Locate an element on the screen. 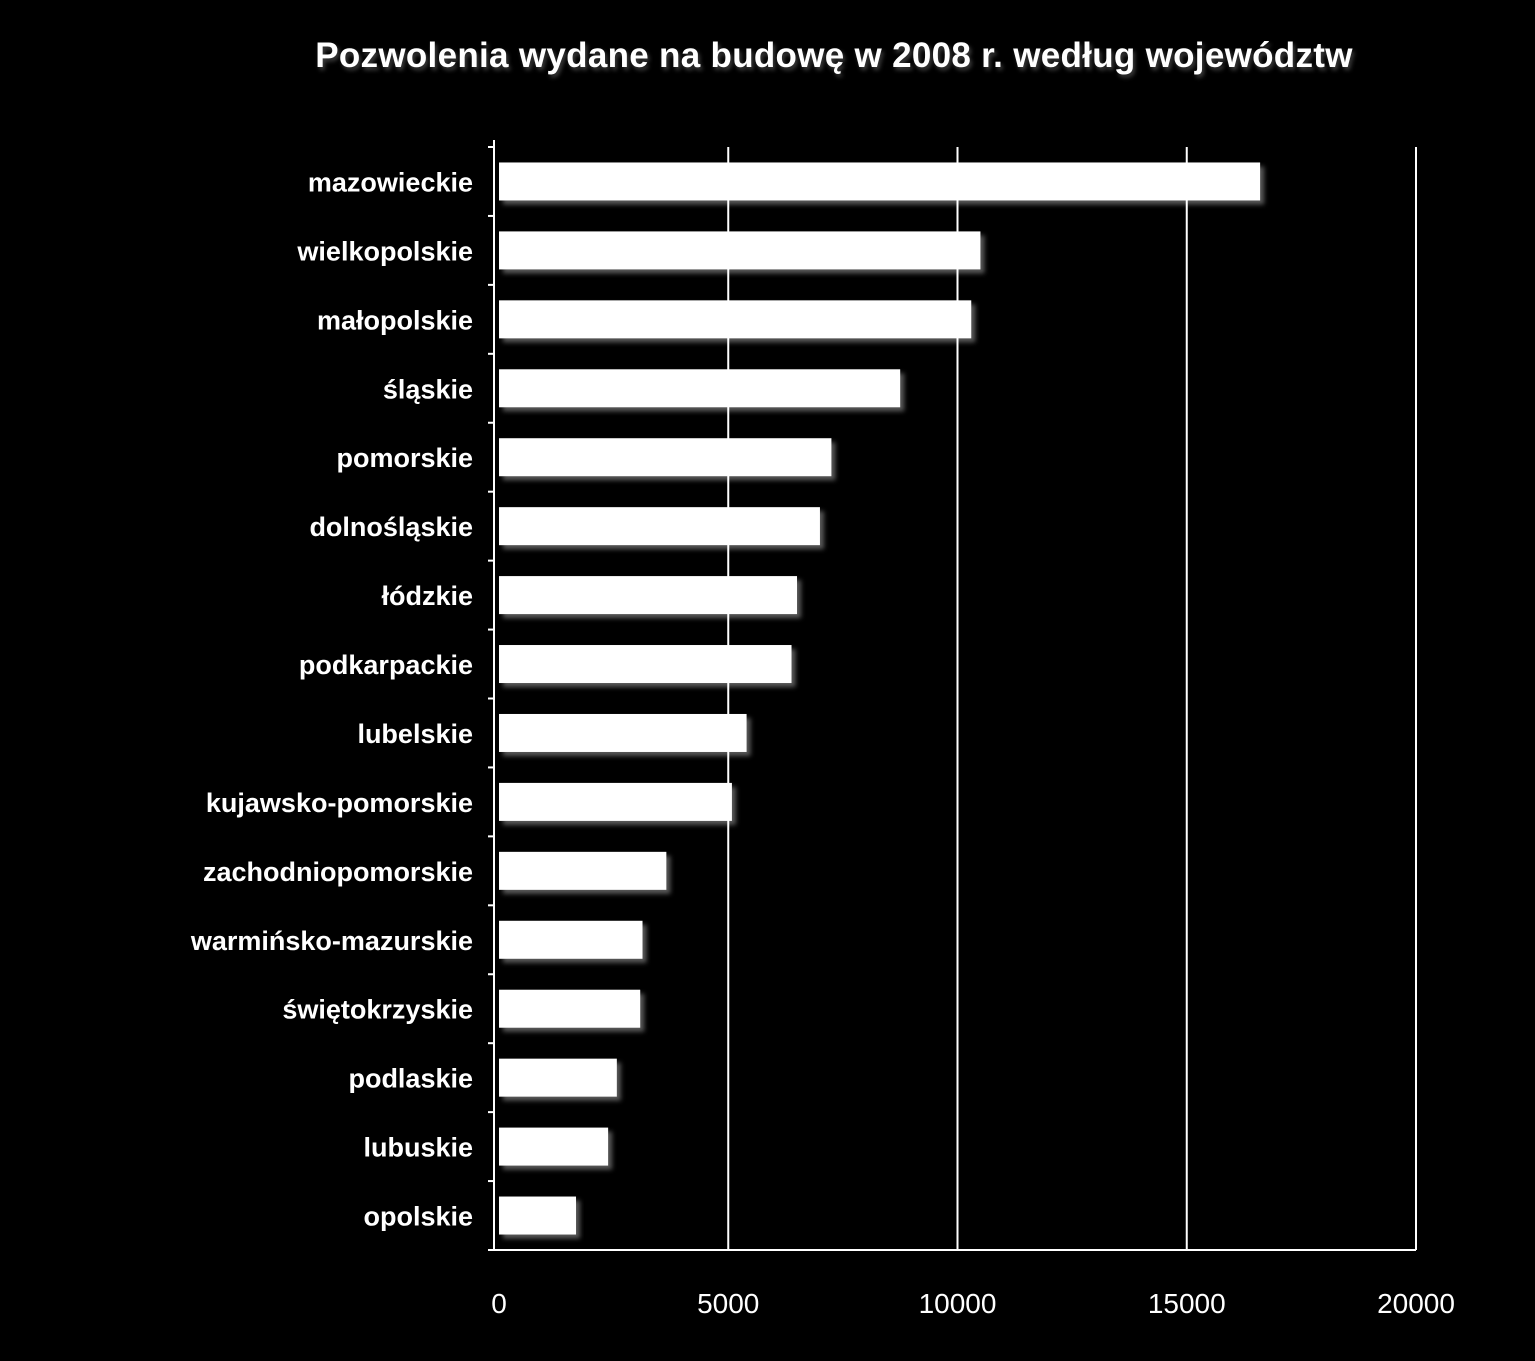  category-label: łódzkie is located at coordinates (427, 596).